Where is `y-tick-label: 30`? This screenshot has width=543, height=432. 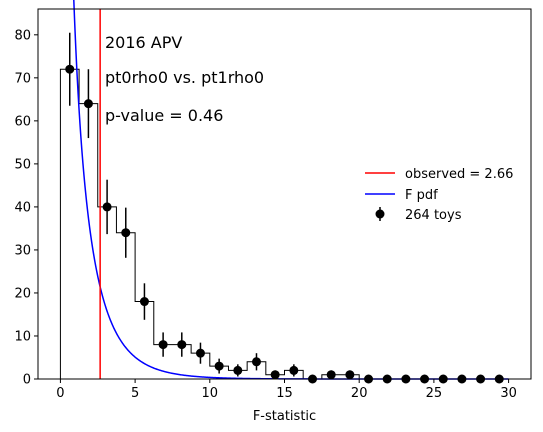
y-tick-label: 30 is located at coordinates (22, 250).